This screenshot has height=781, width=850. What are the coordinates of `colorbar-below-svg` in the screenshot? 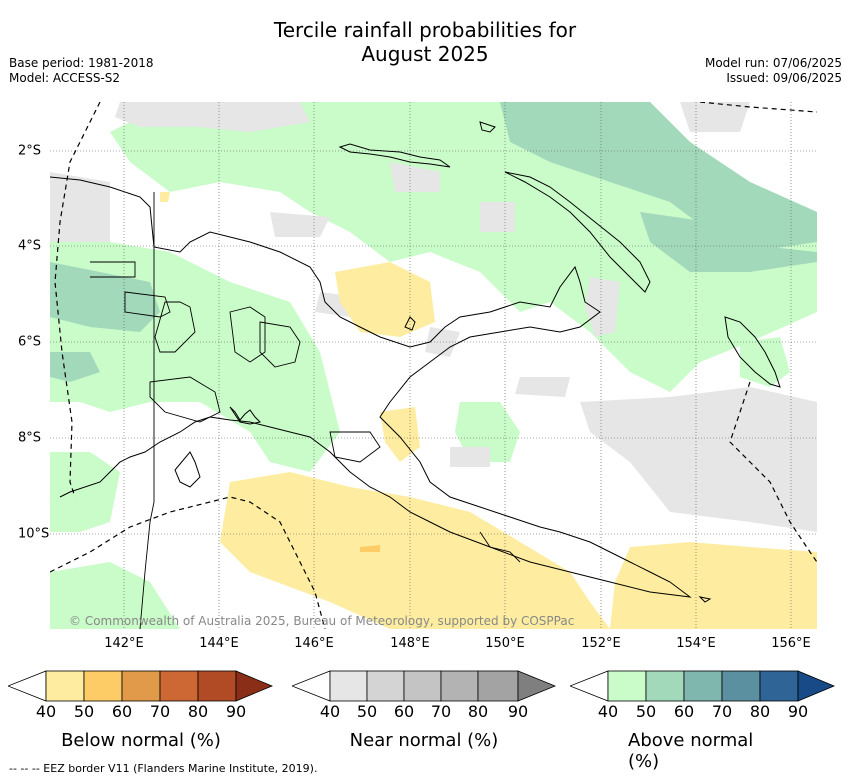 It's located at (140, 686).